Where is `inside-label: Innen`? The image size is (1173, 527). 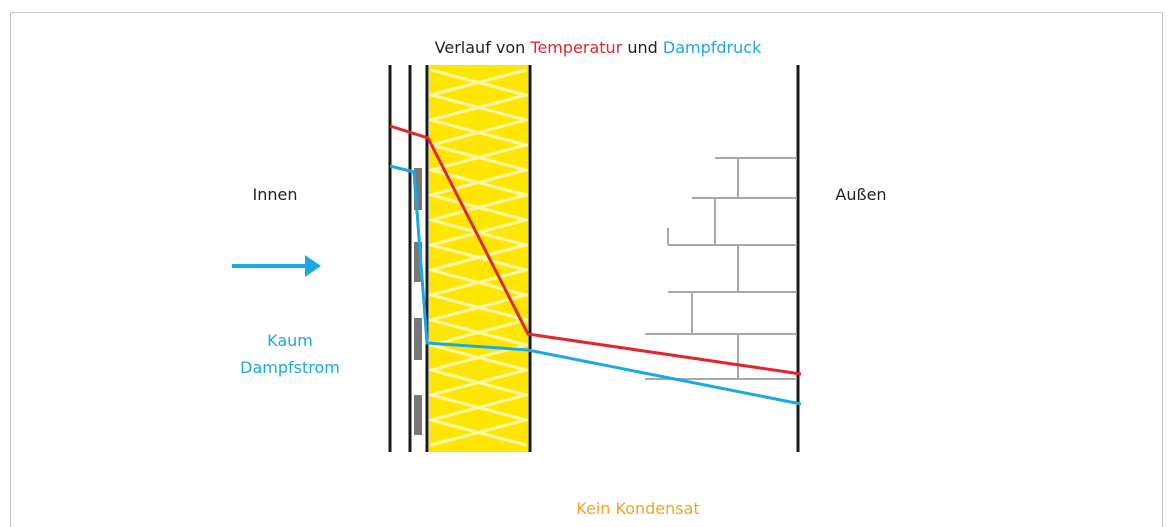 inside-label: Innen is located at coordinates (275, 194).